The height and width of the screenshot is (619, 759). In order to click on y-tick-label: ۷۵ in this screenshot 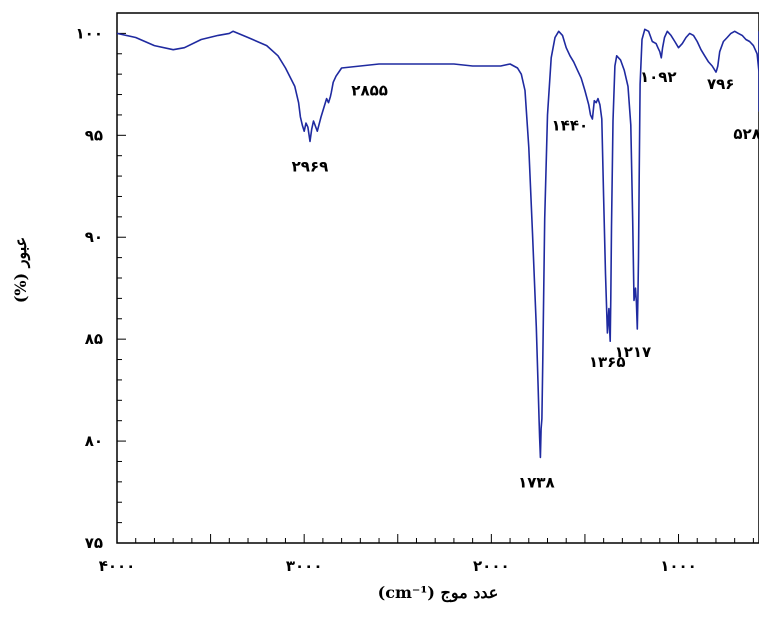, I will do `click(94, 543)`.